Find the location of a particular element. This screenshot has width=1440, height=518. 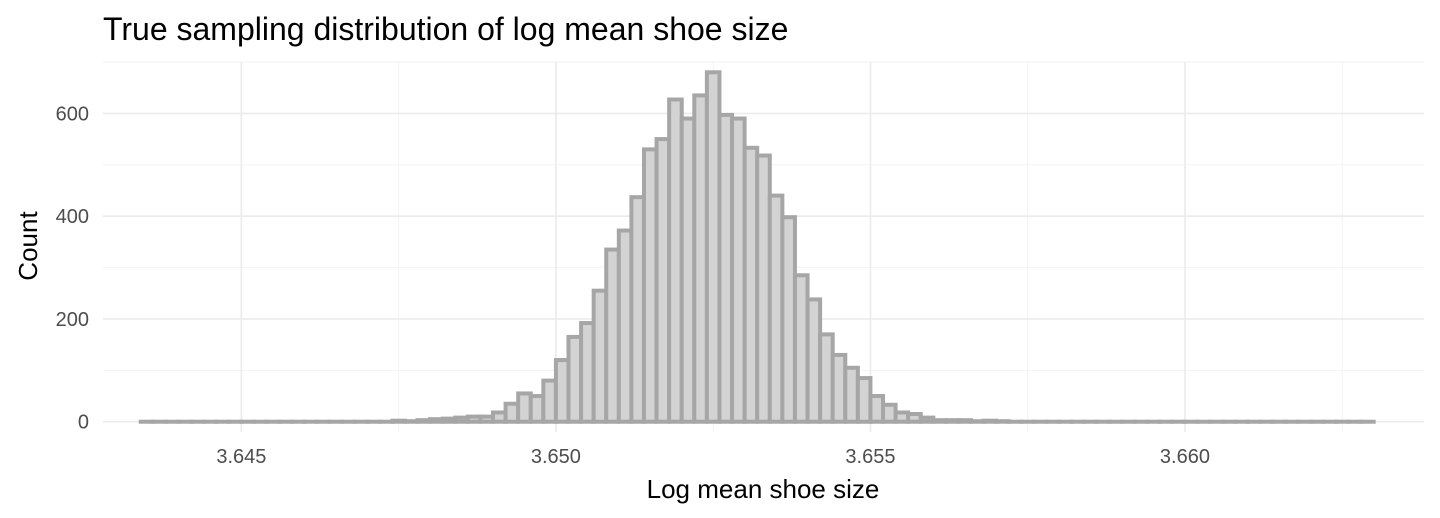

x-tick-label: 3.650 is located at coordinates (556, 457).